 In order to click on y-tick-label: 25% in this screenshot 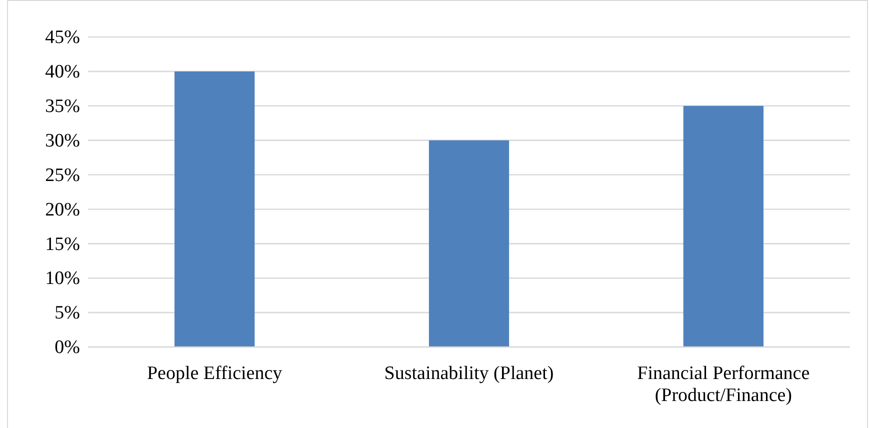, I will do `click(62, 175)`.